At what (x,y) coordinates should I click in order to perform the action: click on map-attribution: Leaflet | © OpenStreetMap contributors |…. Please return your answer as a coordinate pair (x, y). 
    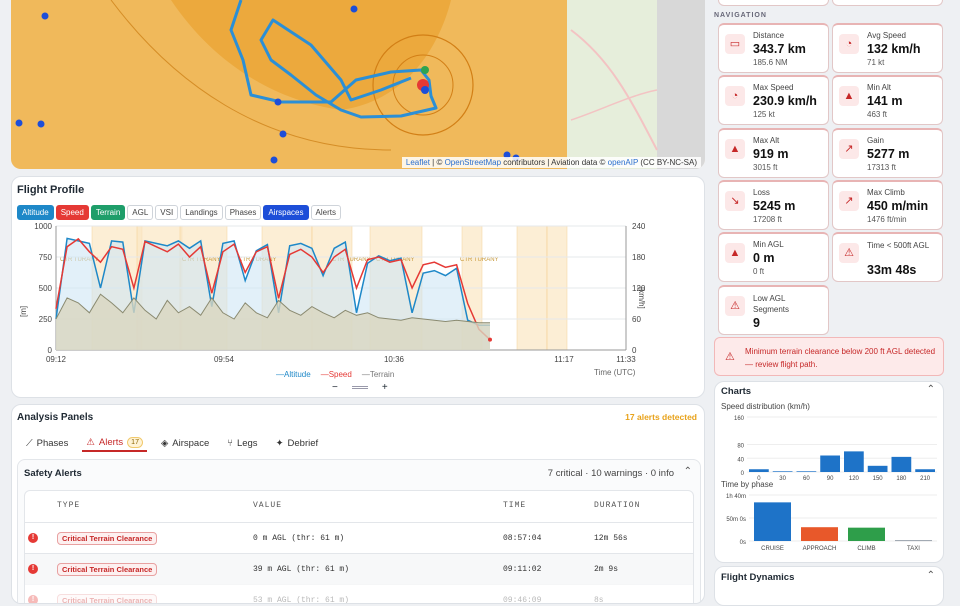
    Looking at the image, I should click on (551, 162).